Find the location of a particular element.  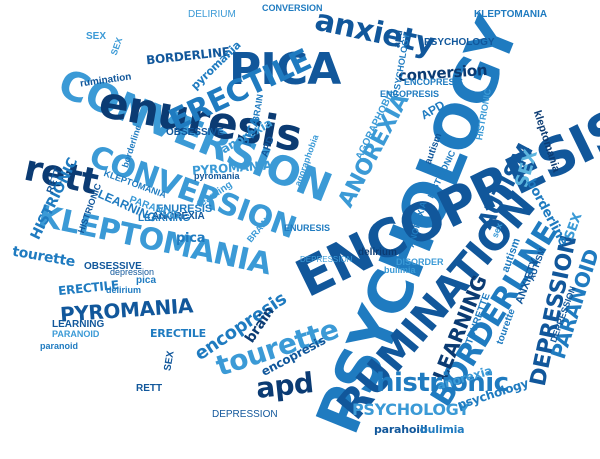

word-paranoid-small: PARANOID is located at coordinates (76, 334).